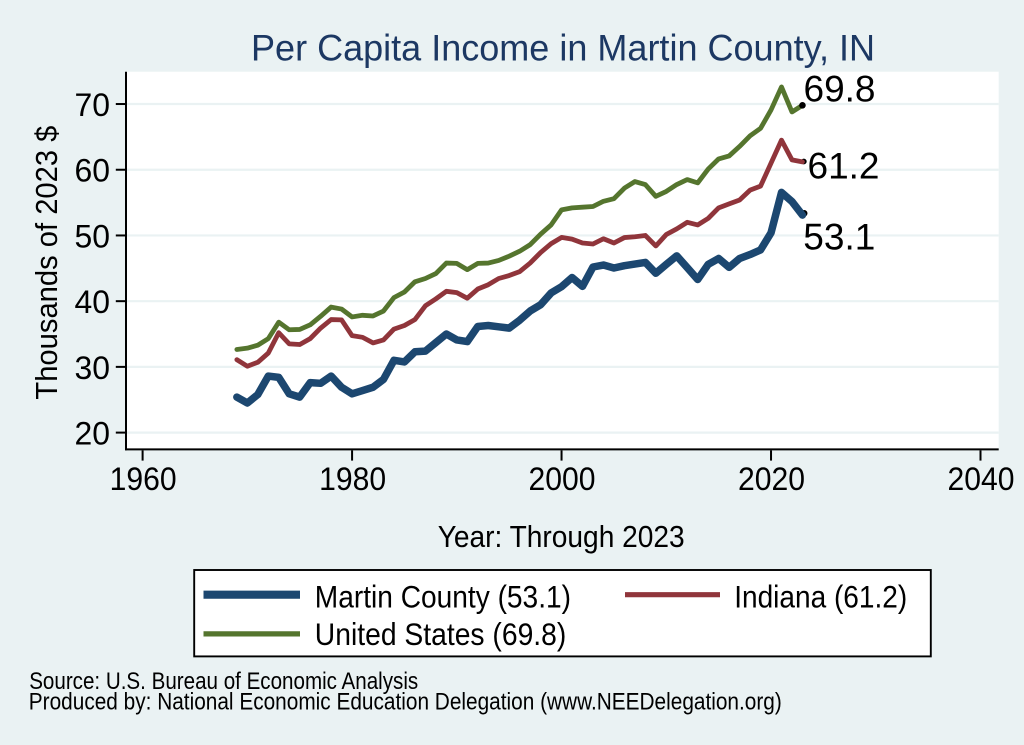 The height and width of the screenshot is (745, 1024). I want to click on svg-text: 30, so click(93, 368).